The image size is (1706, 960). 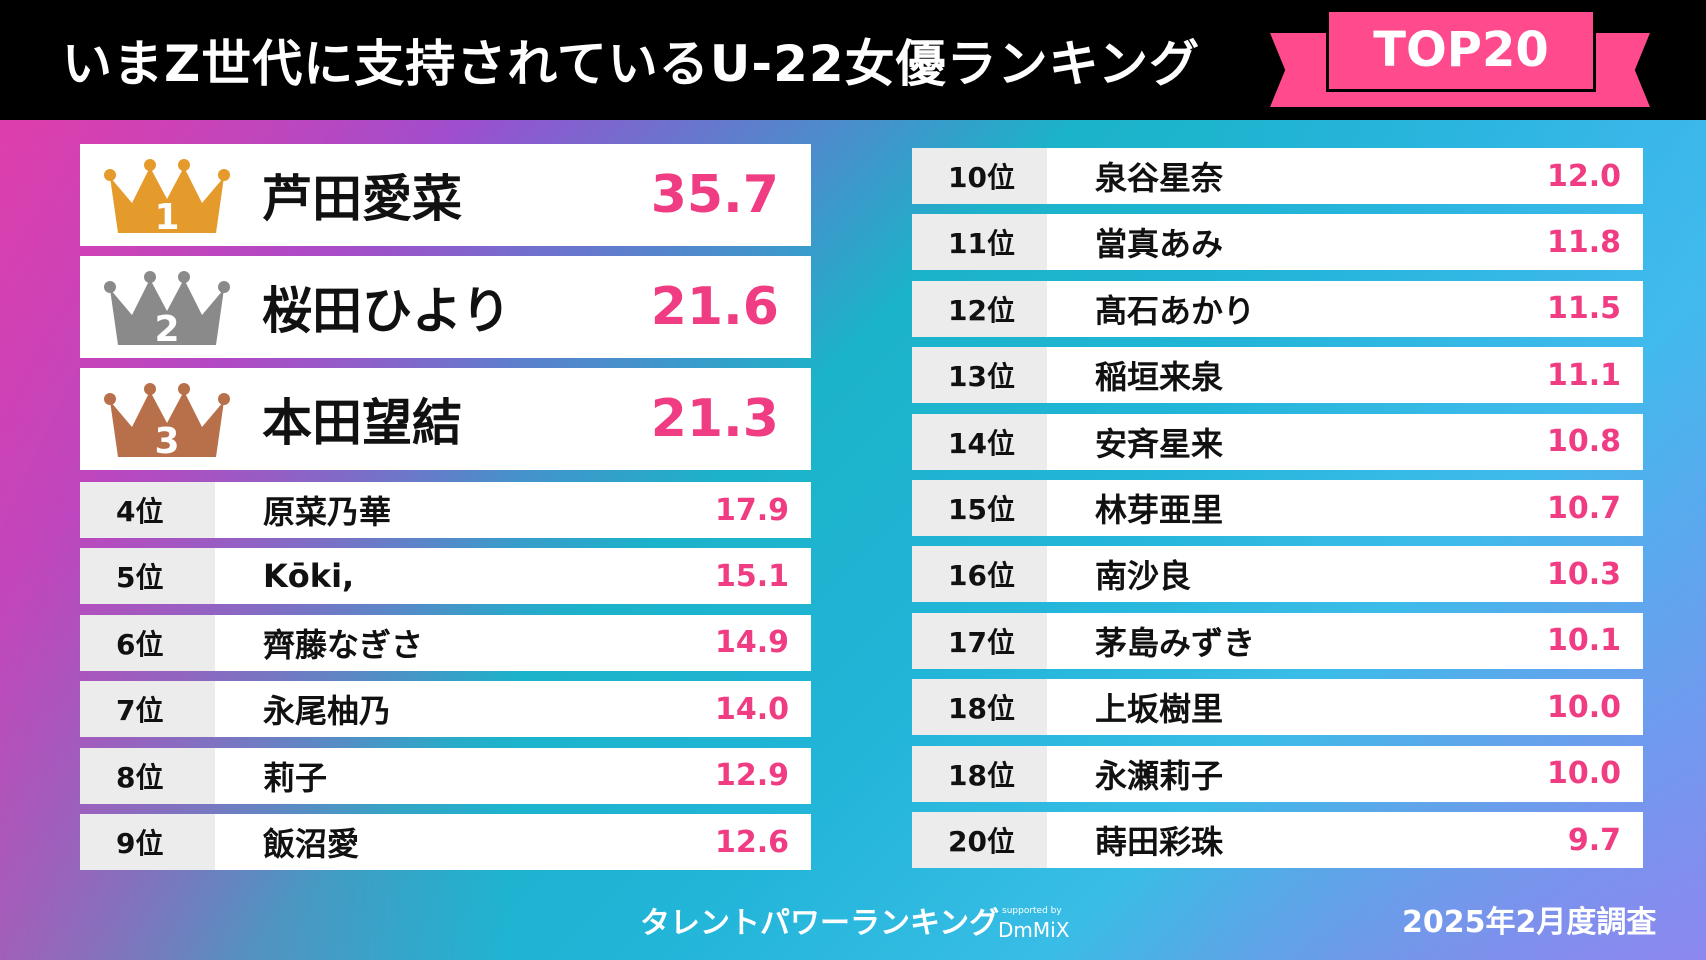 What do you see at coordinates (751, 643) in the screenshot?
I see `score: 14.9` at bounding box center [751, 643].